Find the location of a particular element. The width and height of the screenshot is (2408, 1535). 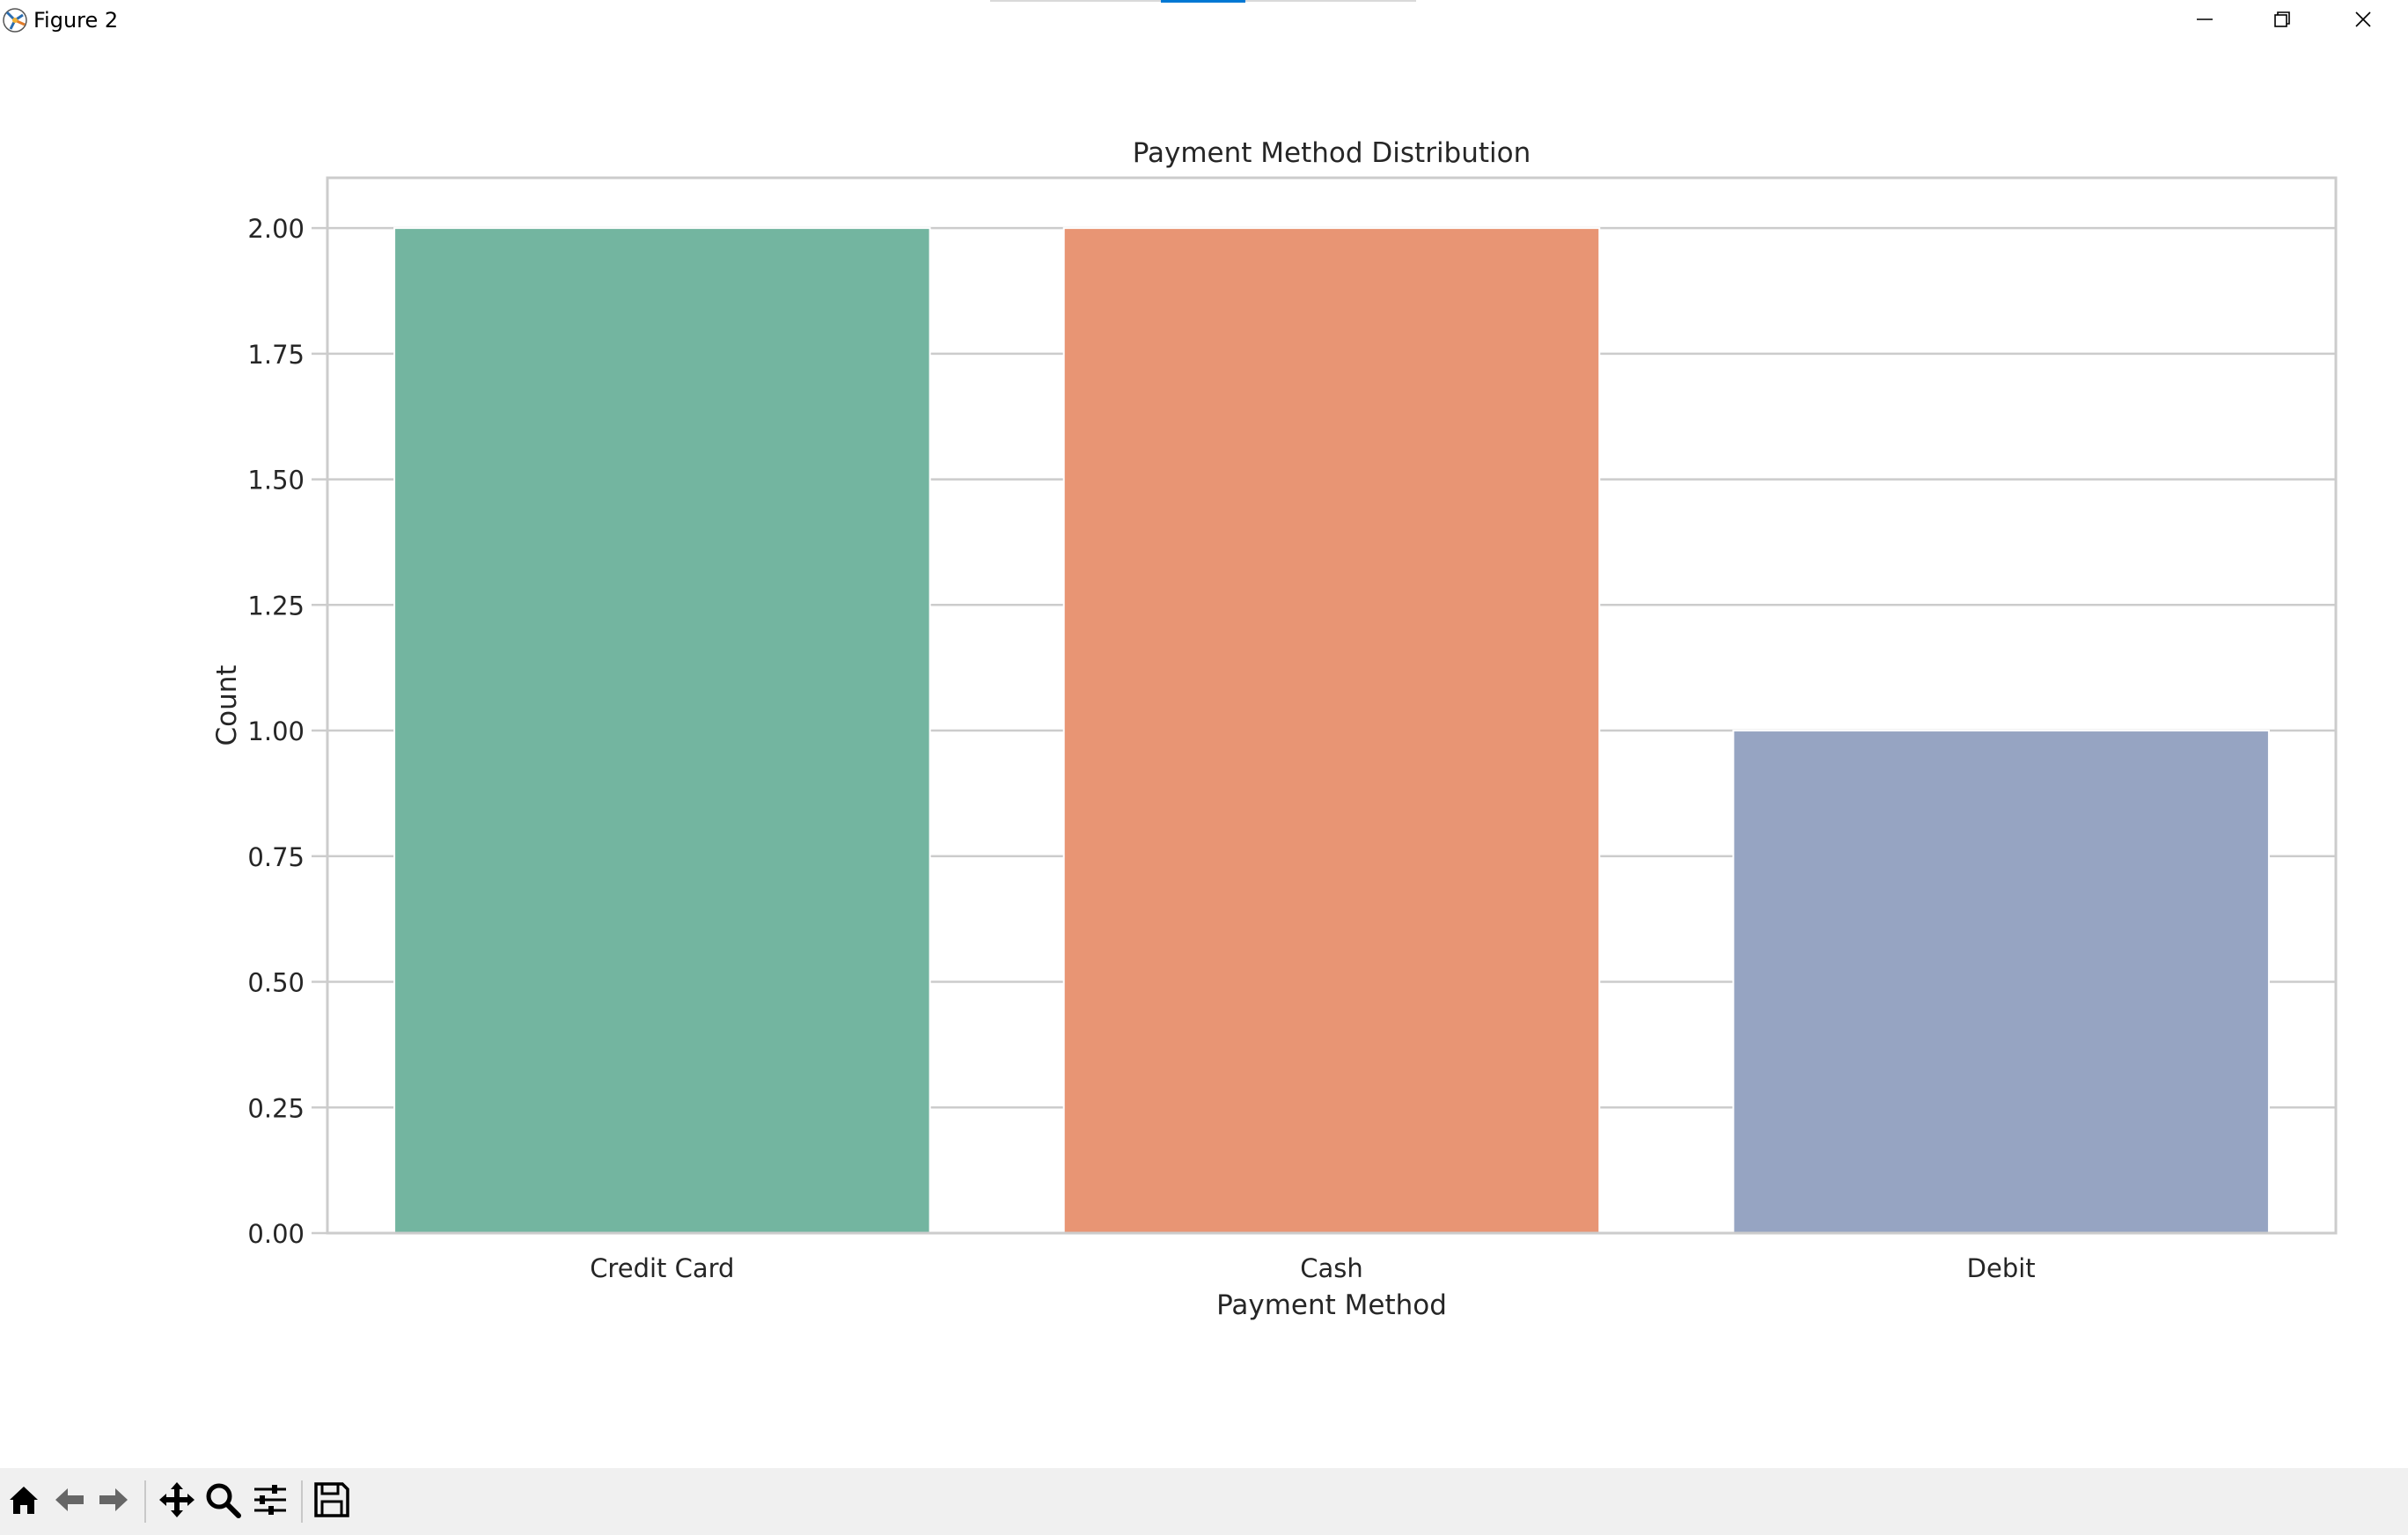

chart-title: Payment Method Distribution is located at coordinates (1332, 153).